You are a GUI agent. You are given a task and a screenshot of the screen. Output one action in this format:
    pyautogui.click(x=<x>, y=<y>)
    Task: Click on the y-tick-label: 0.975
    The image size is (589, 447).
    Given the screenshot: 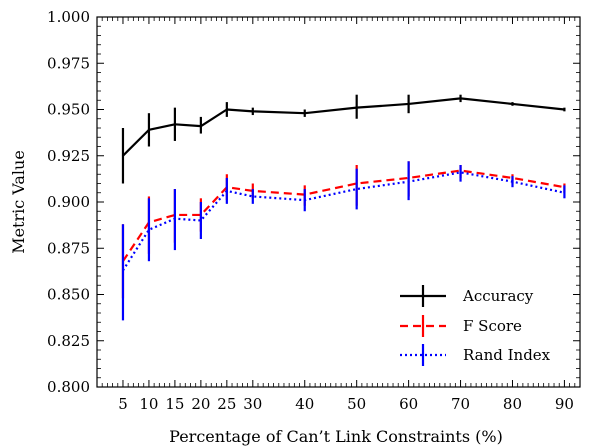 What is the action you would take?
    pyautogui.click(x=68, y=63)
    